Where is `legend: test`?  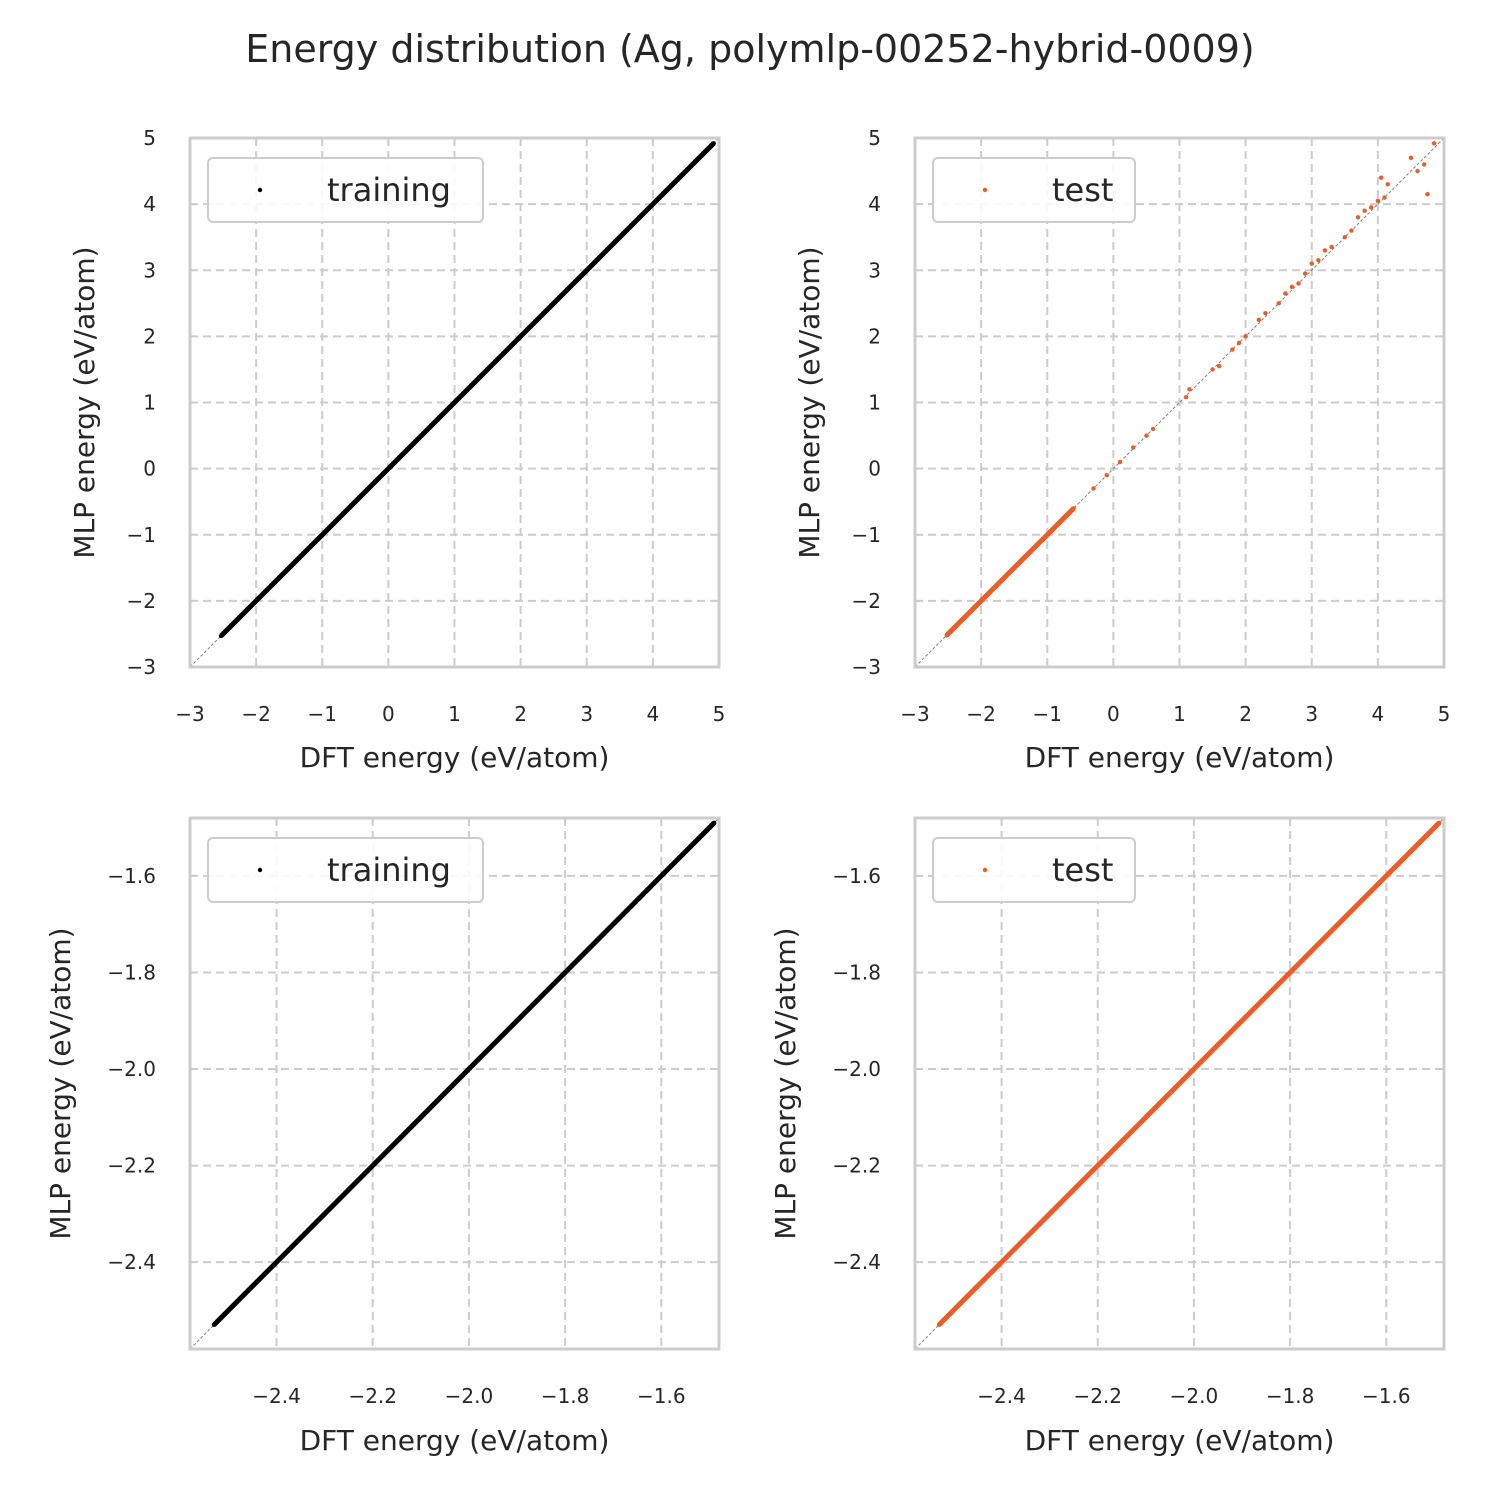
legend: test is located at coordinates (1034, 870).